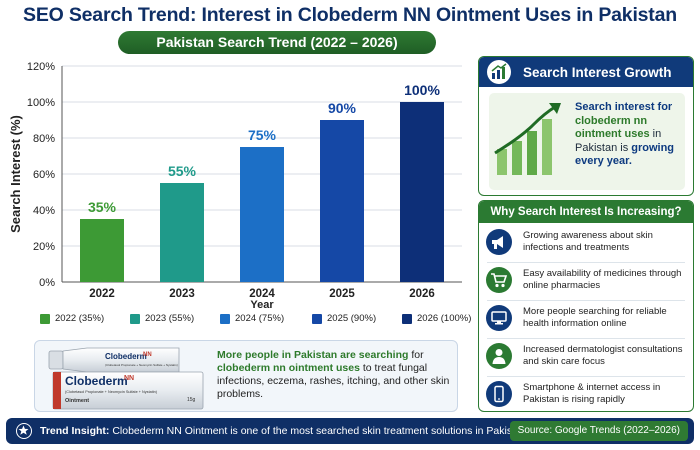  What do you see at coordinates (262, 294) in the screenshot?
I see `x-tick-label: 2024` at bounding box center [262, 294].